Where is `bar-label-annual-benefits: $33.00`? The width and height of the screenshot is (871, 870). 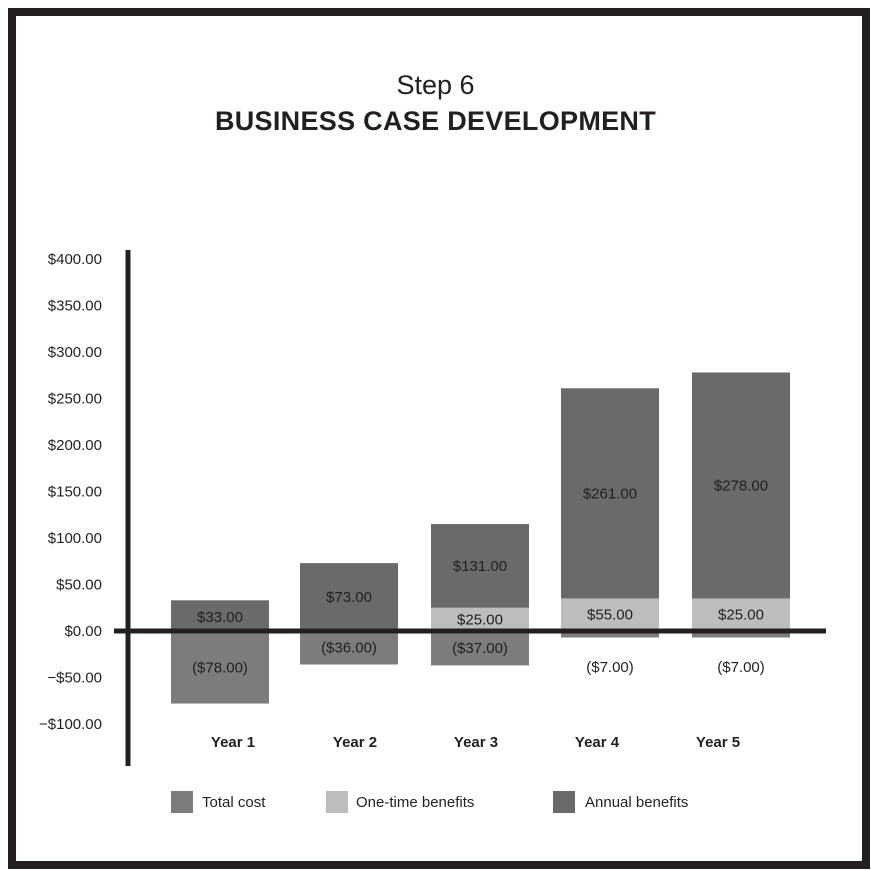 bar-label-annual-benefits: $33.00 is located at coordinates (220, 617).